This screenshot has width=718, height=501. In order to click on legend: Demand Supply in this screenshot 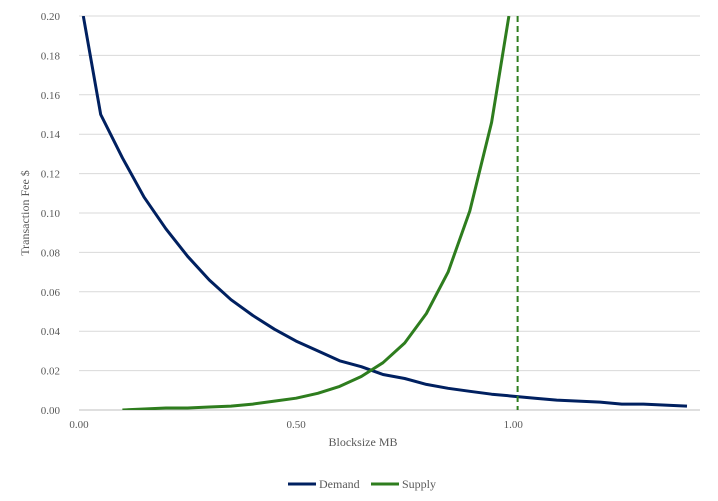, I will do `click(362, 484)`.